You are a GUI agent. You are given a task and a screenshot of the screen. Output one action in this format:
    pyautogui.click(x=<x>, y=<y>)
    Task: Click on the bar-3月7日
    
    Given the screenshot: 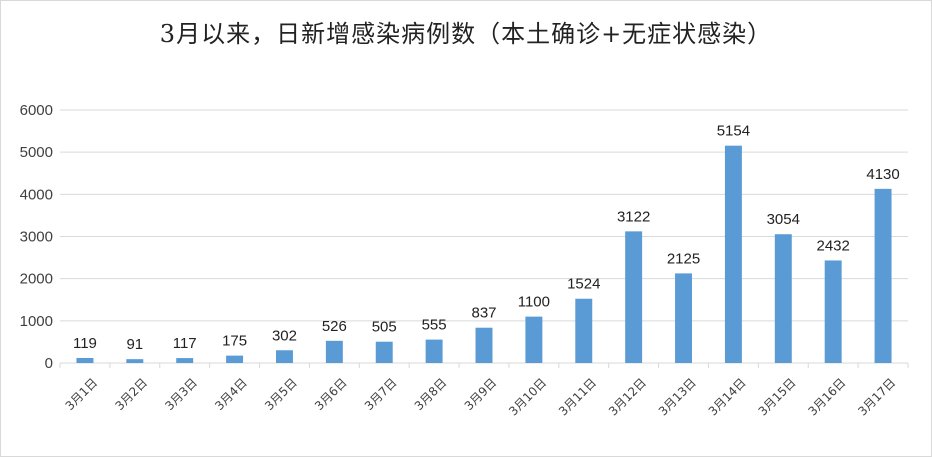 What is the action you would take?
    pyautogui.click(x=384, y=352)
    